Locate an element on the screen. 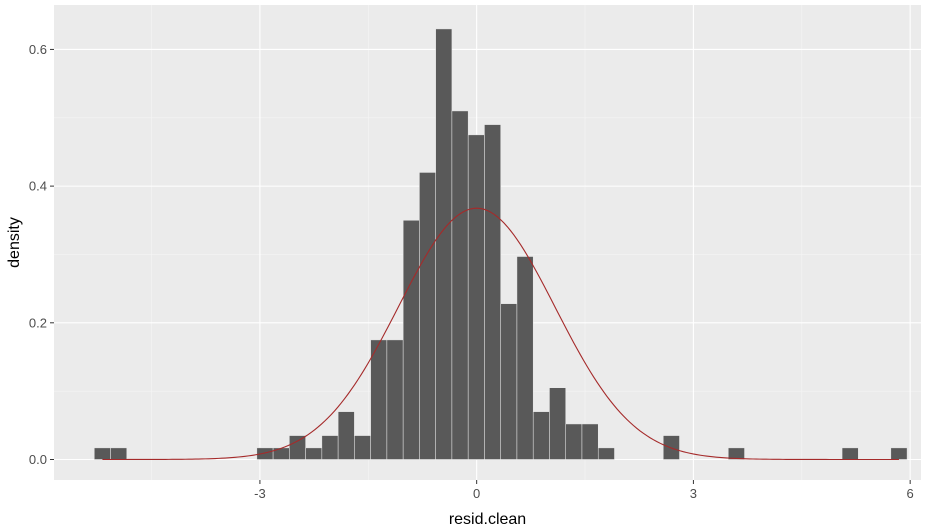 This screenshot has width=926, height=532. y-axis: 0.0 0.2 0.4 0.6 is located at coordinates (41, 254).